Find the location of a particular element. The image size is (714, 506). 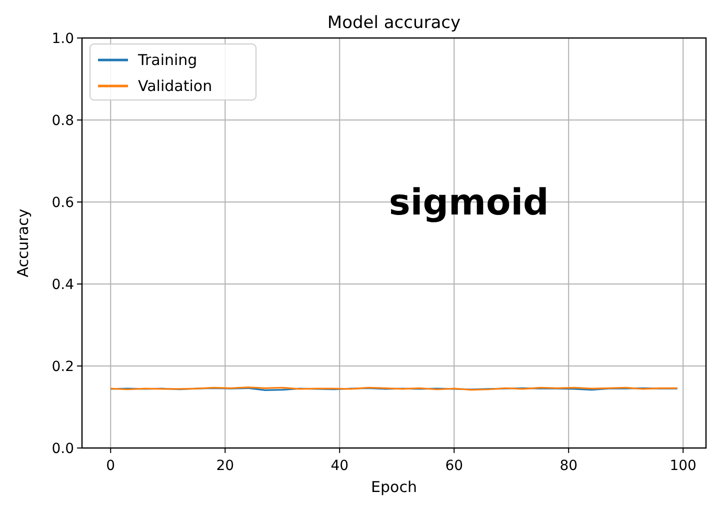

y-tick-label: 0.4 is located at coordinates (63, 285).